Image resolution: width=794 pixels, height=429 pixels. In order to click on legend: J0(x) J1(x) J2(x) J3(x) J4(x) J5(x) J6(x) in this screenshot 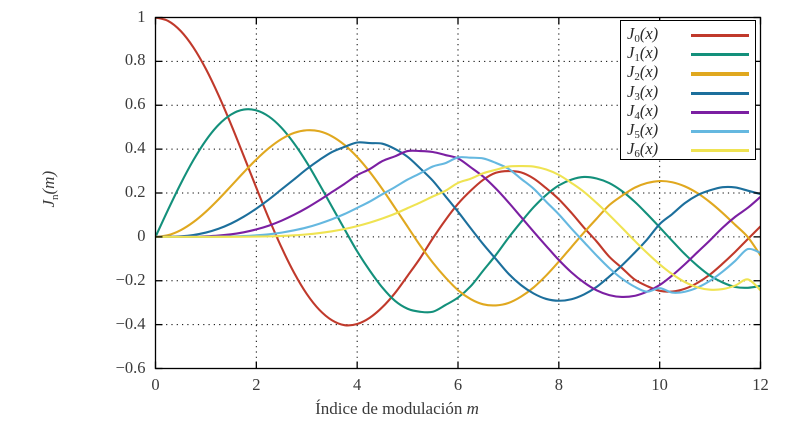, I will do `click(688, 90)`.